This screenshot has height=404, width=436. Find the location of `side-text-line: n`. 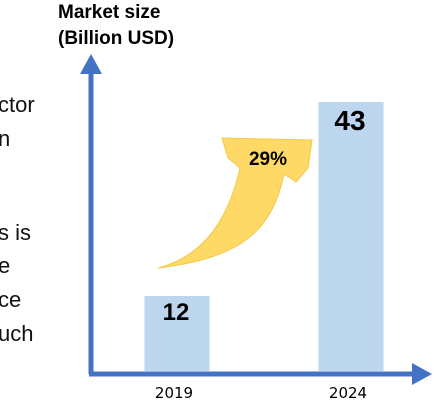

side-text-line: n is located at coordinates (5, 138).